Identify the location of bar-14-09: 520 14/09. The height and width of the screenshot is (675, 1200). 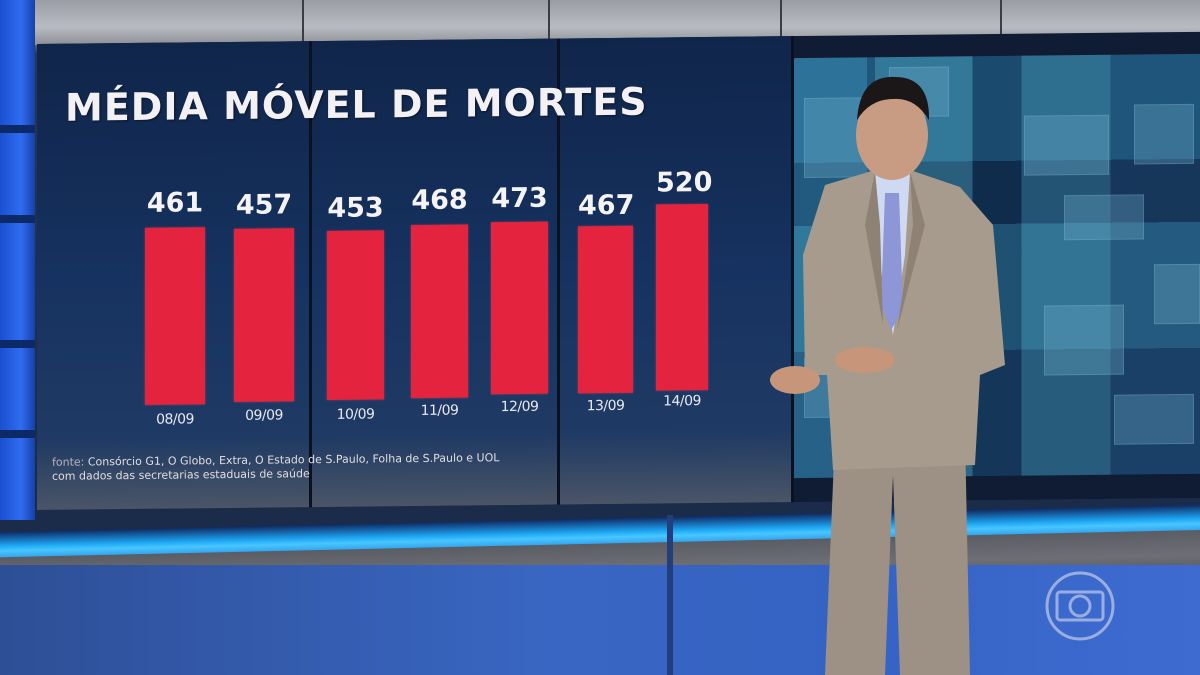
(684, 302).